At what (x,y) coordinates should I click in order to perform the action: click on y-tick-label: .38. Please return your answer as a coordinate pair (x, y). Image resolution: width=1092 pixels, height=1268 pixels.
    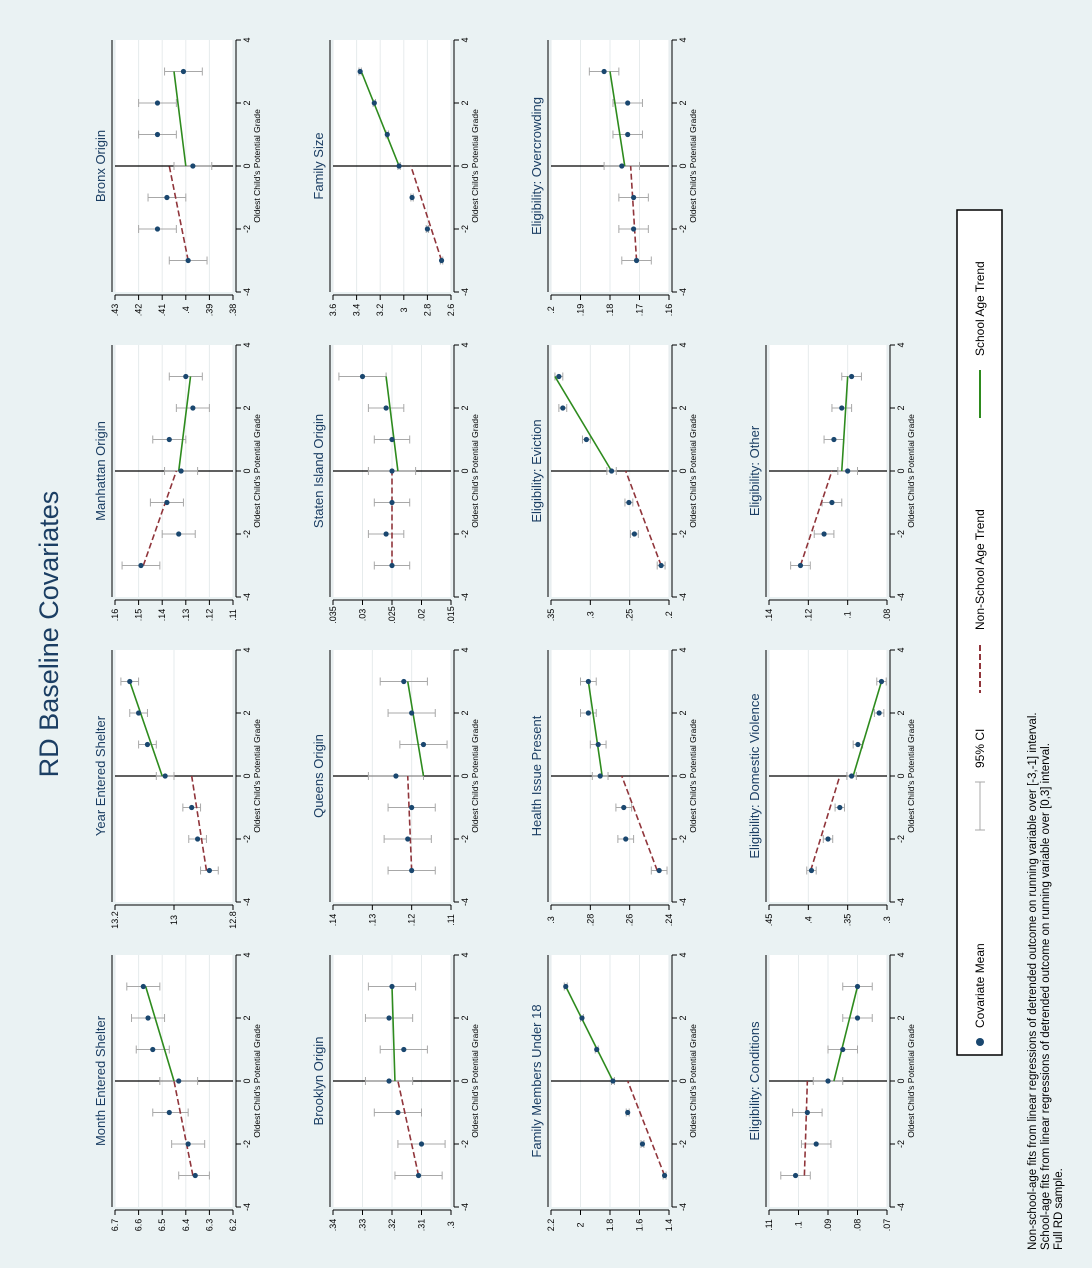
    Looking at the image, I should click on (233, 310).